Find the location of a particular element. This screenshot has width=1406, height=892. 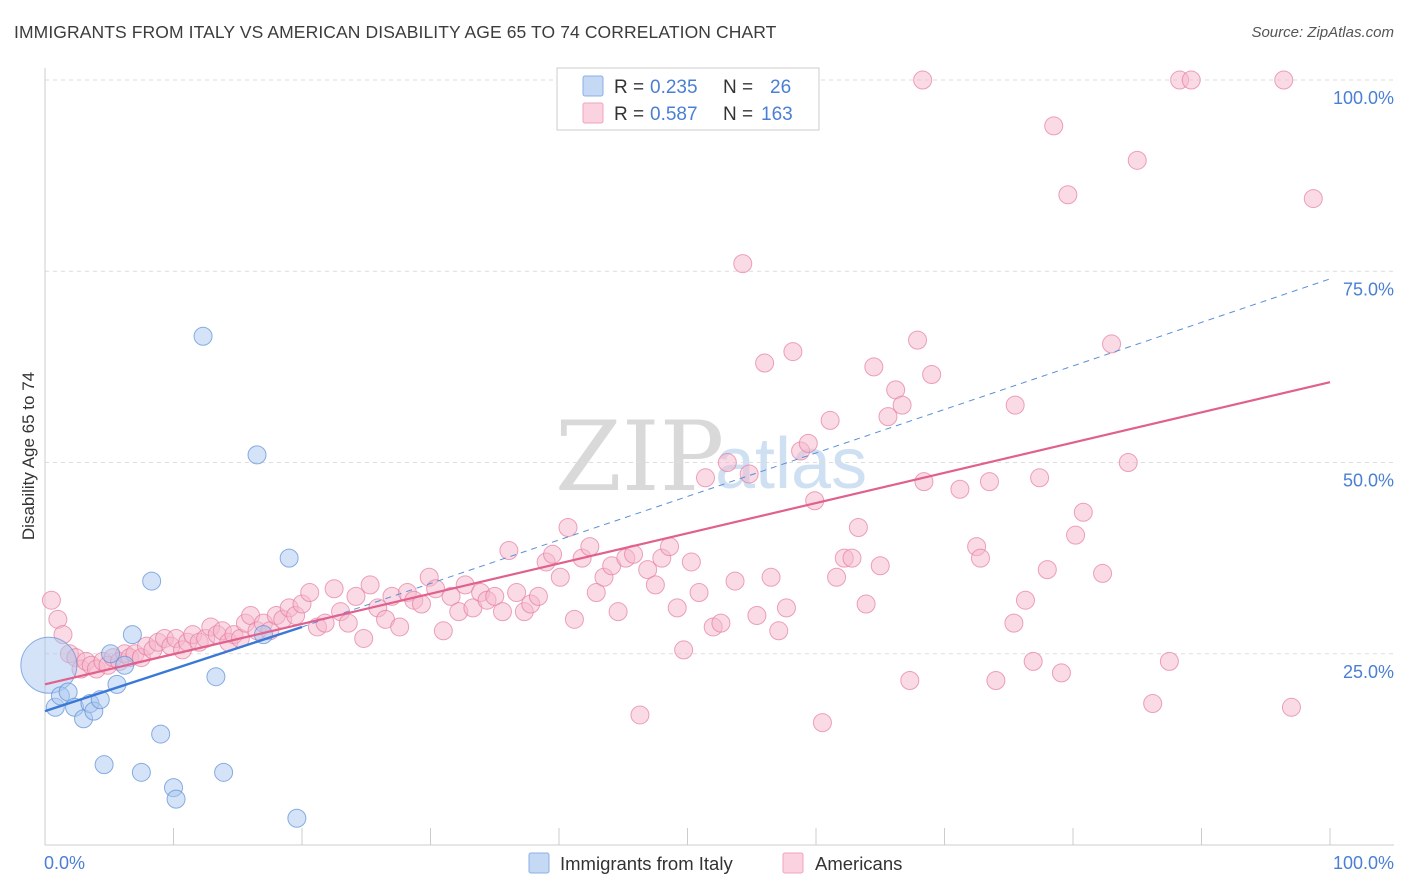

legend-bottom-swatch-americans is located at coordinates (793, 863).